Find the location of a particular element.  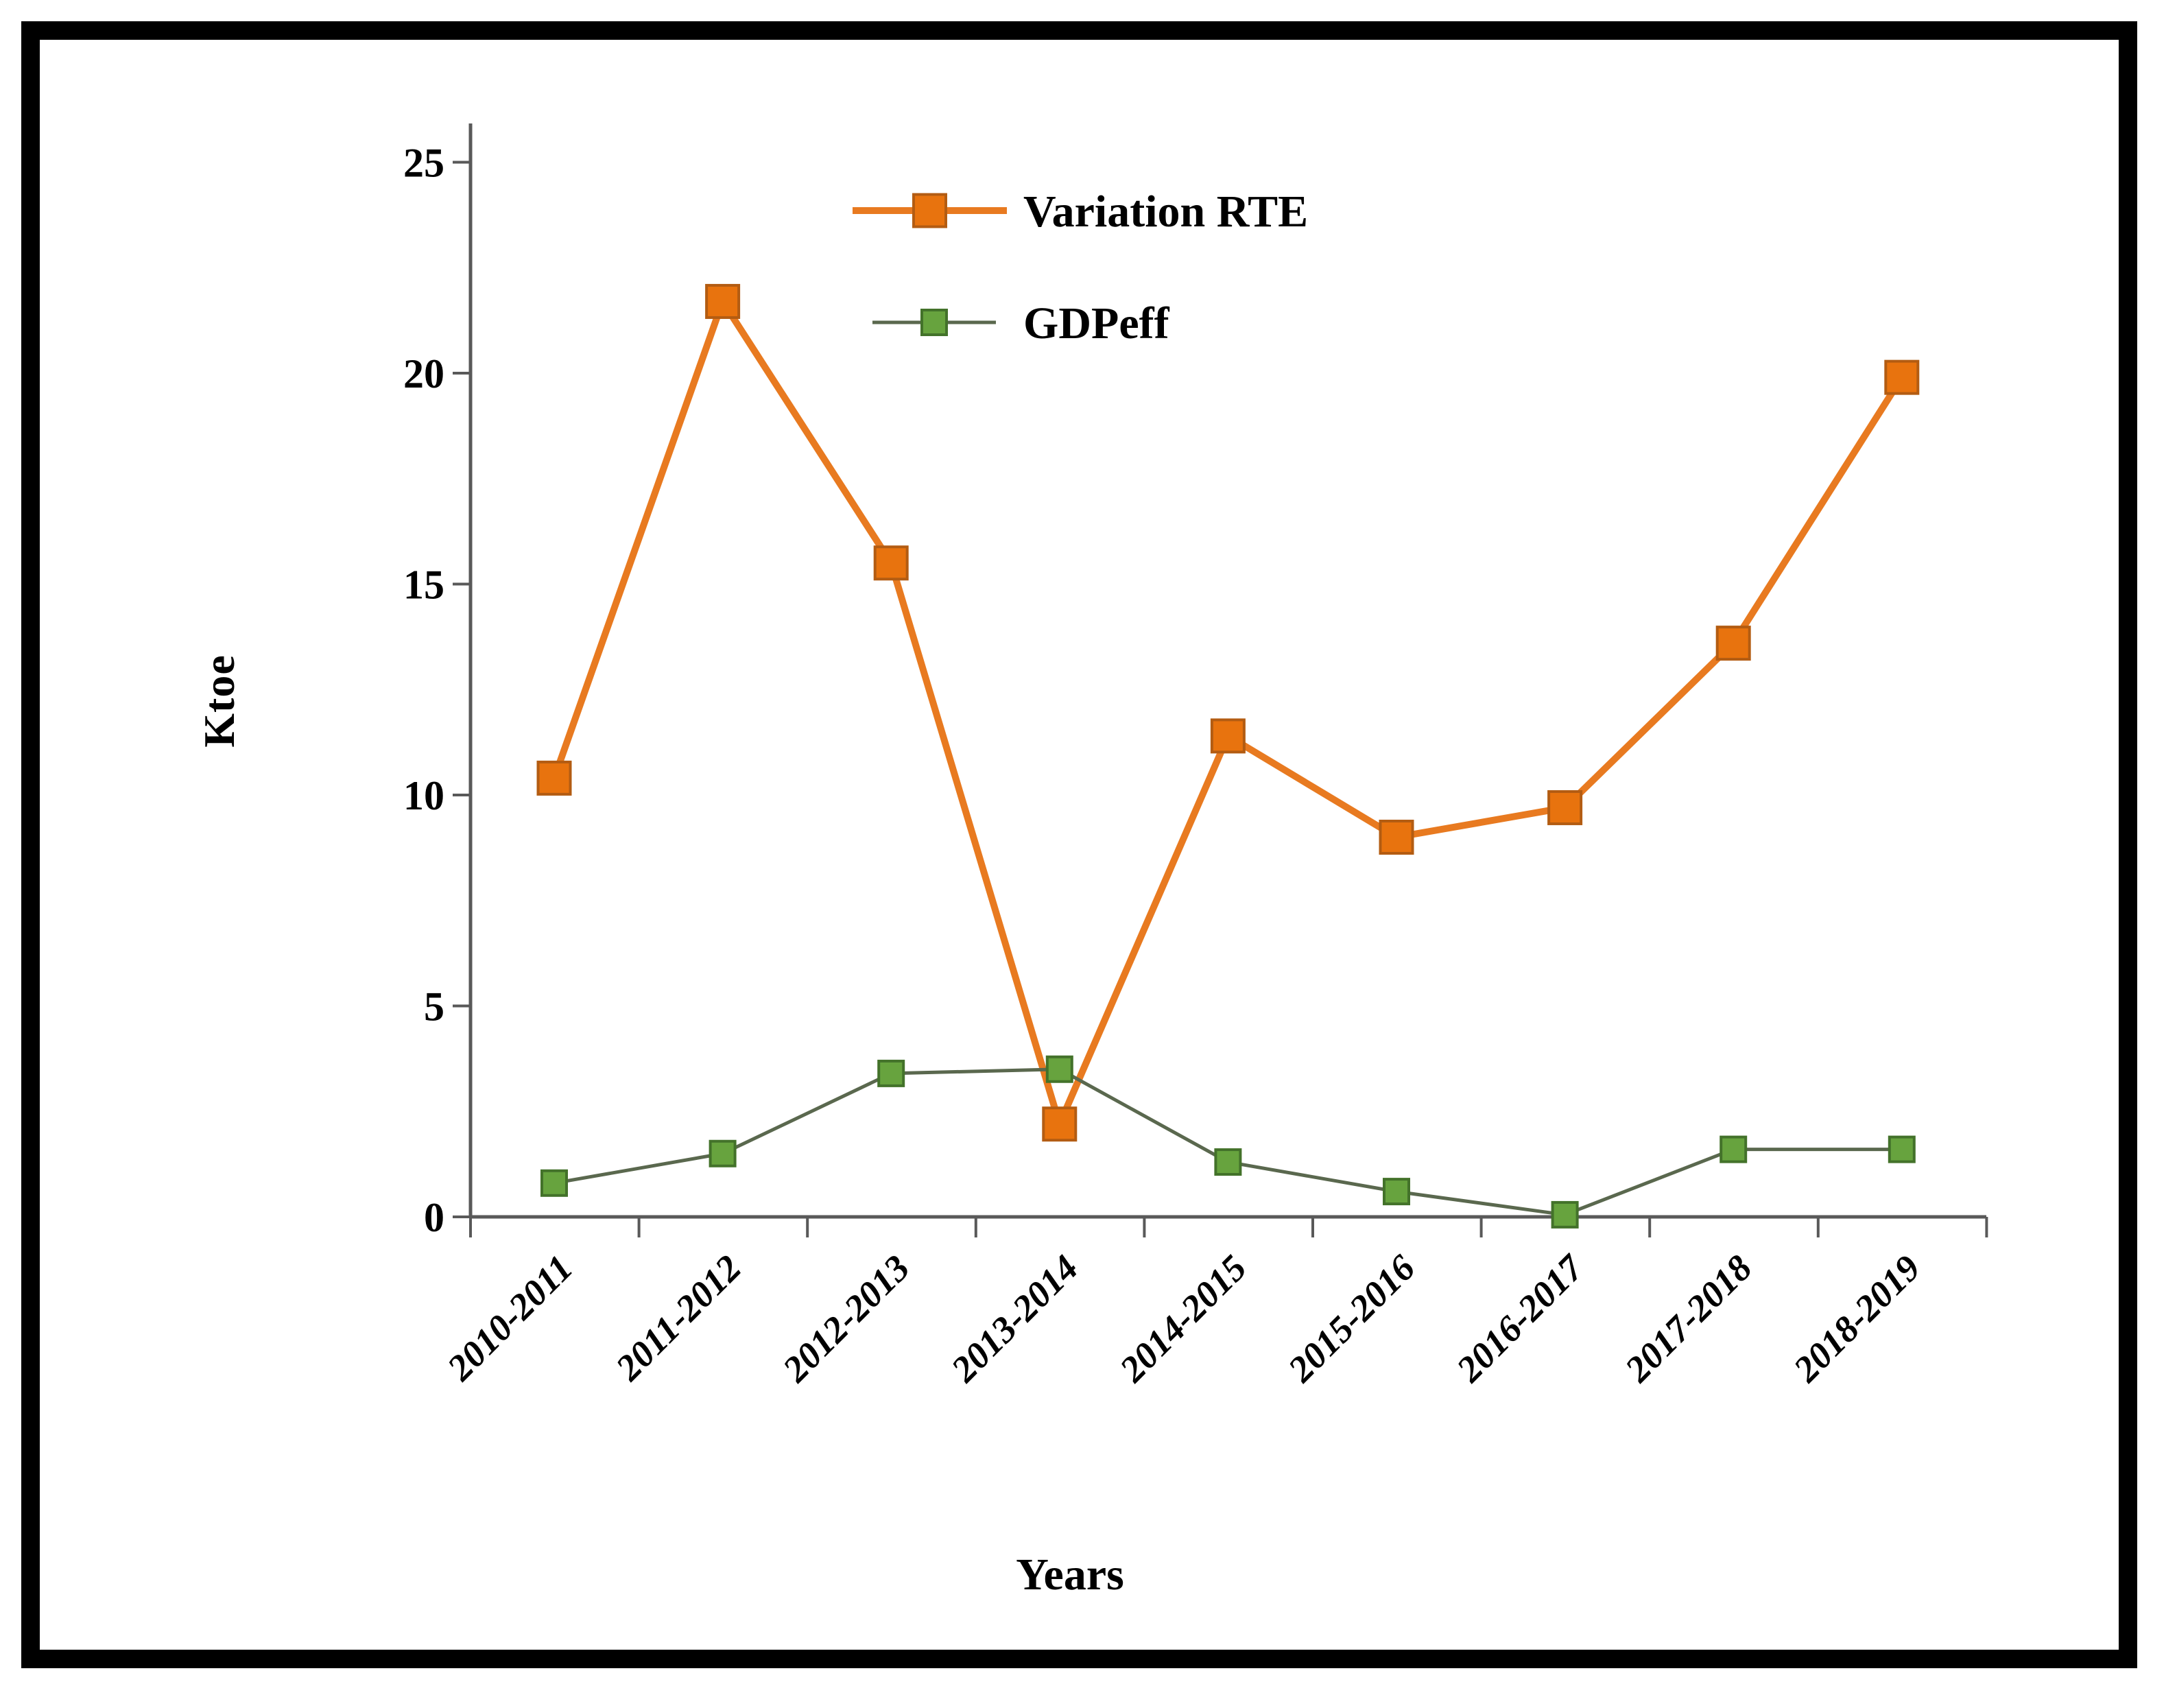

series-gdpeff is located at coordinates (1228, 1142).